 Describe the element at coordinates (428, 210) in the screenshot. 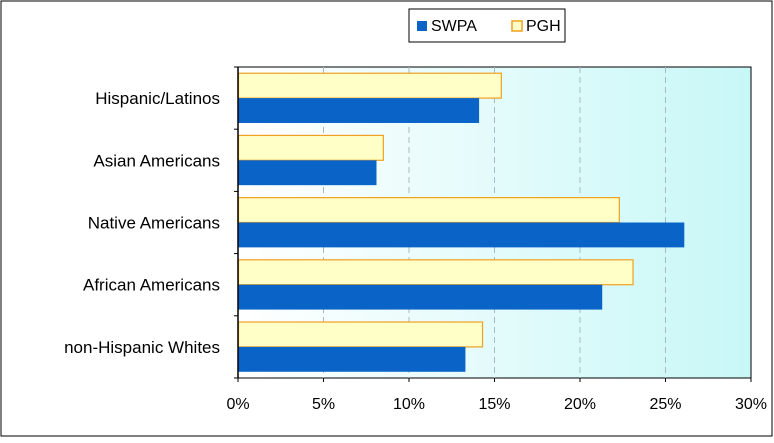

I see `bar-pgh-native-americans` at that location.